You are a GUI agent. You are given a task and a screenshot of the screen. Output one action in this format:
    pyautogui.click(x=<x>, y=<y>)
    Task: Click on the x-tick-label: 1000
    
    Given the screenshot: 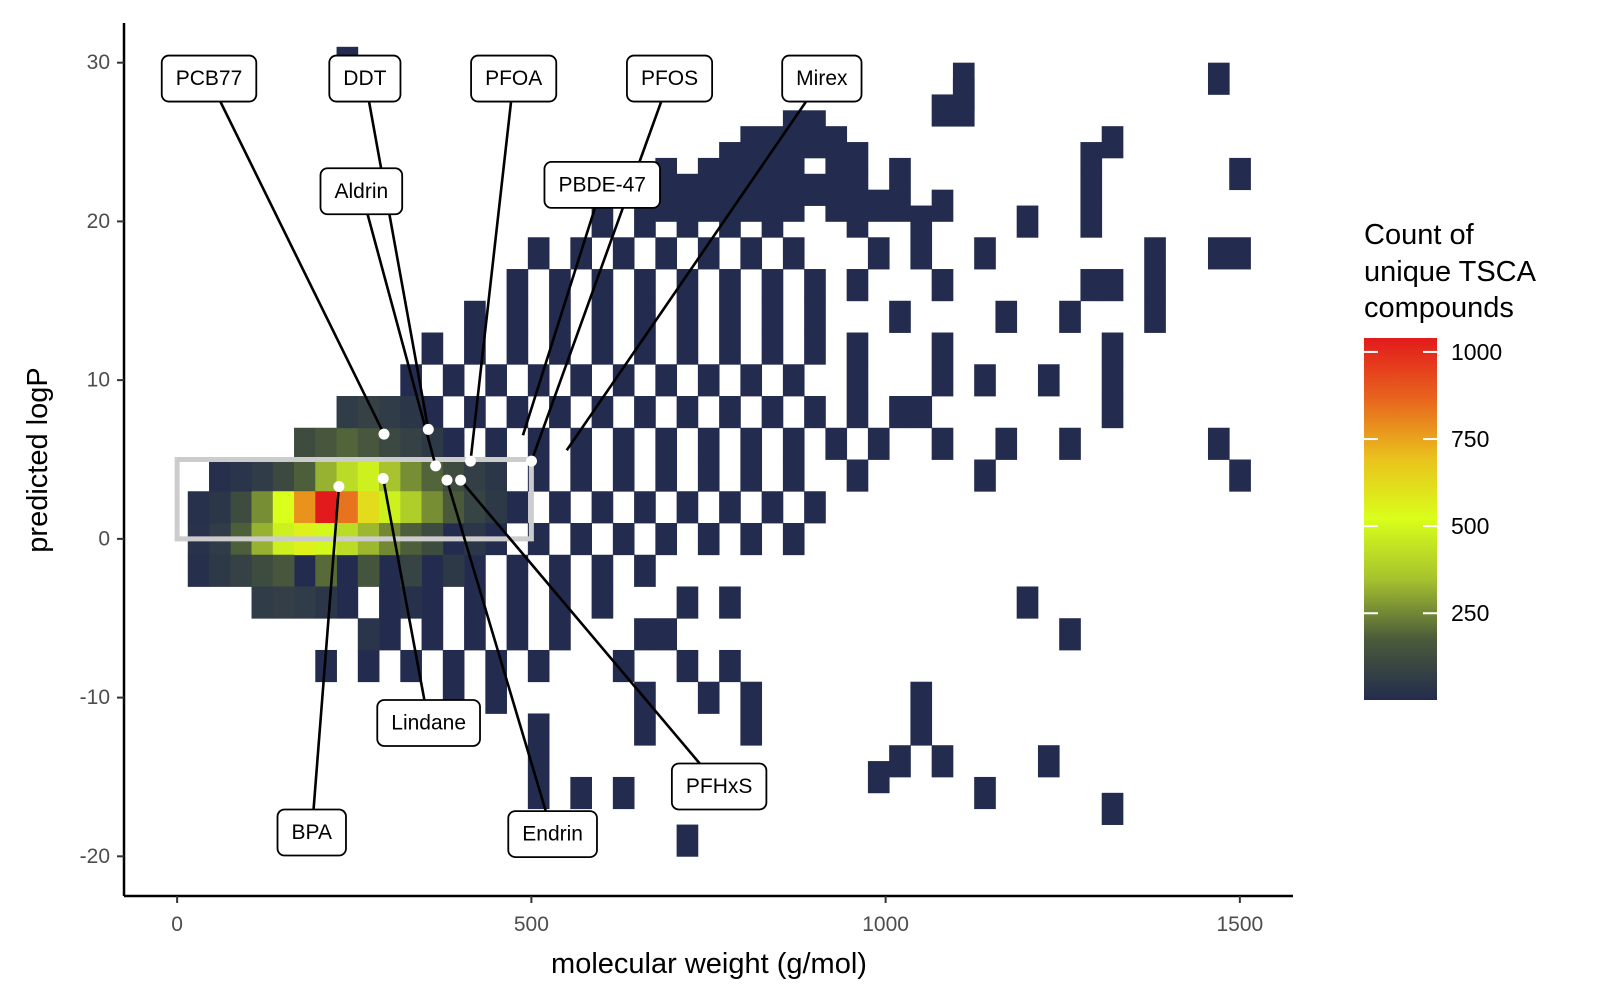 What is the action you would take?
    pyautogui.click(x=885, y=924)
    